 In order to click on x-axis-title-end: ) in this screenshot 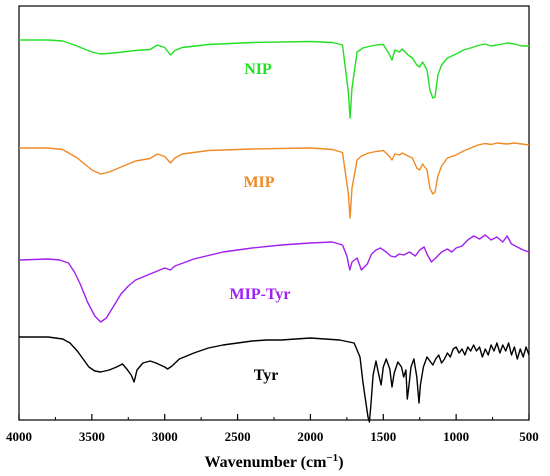, I will do `click(340, 462)`.